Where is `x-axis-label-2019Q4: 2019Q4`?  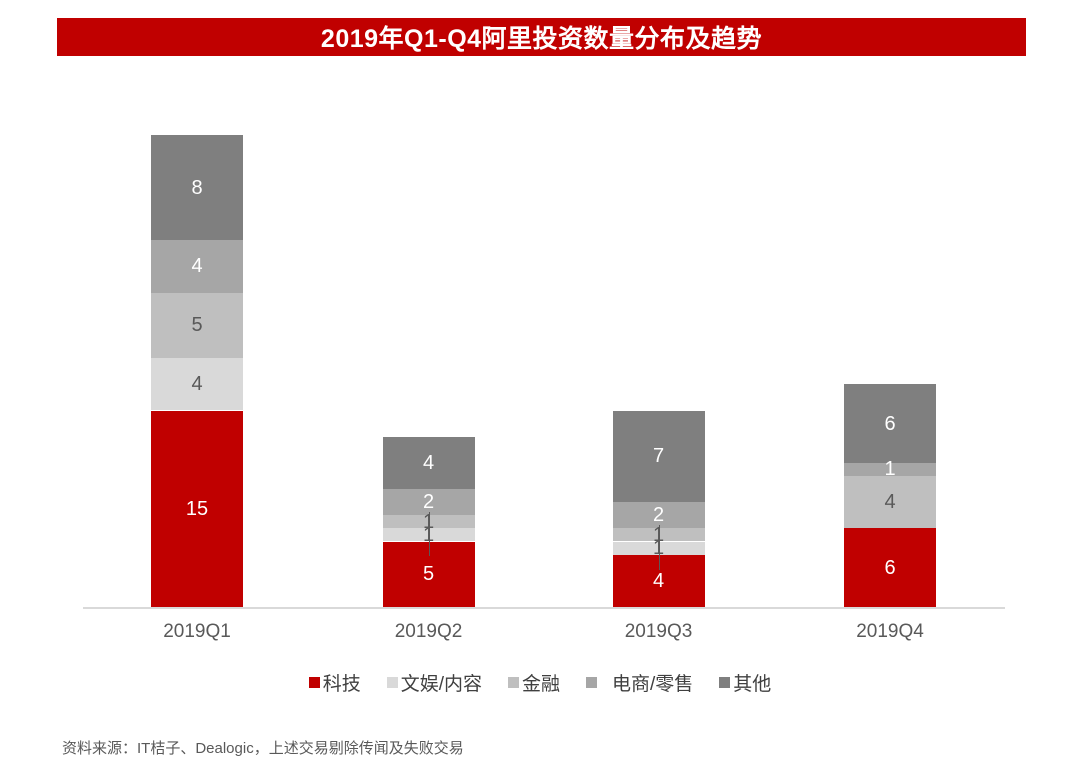
x-axis-label-2019Q4: 2019Q4 is located at coordinates (890, 631).